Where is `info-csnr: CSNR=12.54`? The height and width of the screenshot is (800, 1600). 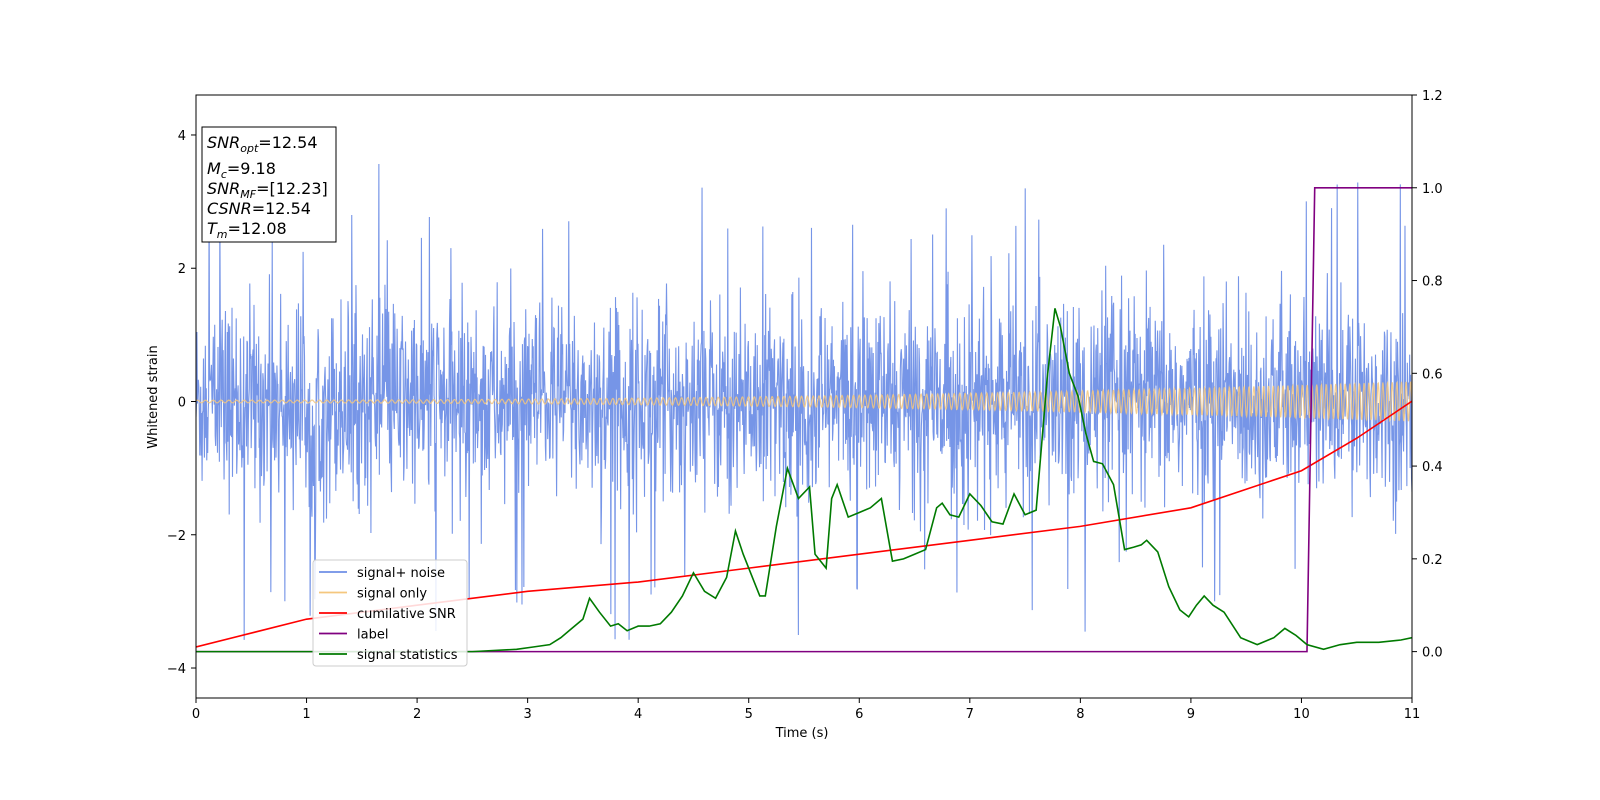
info-csnr: CSNR=12.54 is located at coordinates (259, 208).